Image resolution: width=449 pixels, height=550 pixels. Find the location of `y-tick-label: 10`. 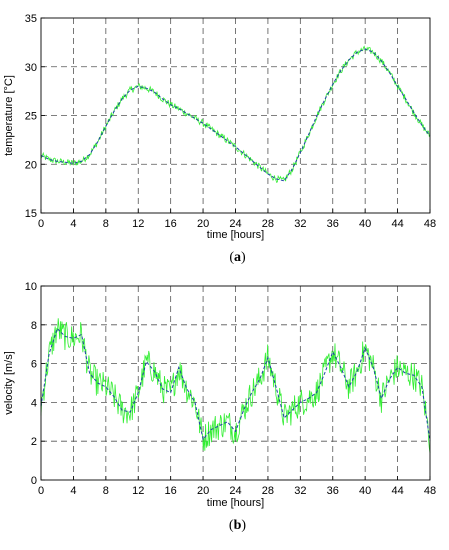

y-tick-label: 10 is located at coordinates (31, 287).